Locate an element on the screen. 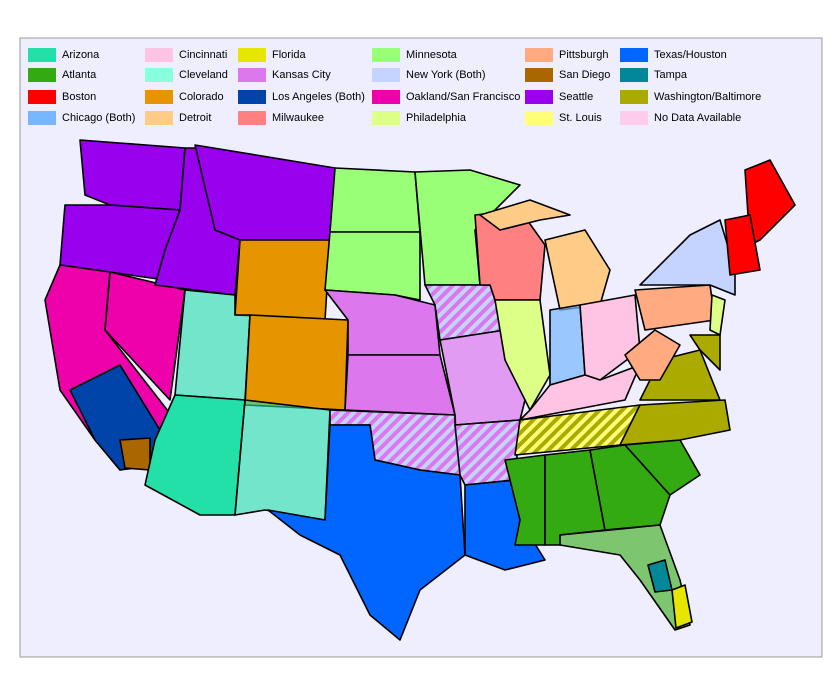 This screenshot has width=840, height=694. legend-label: Pittsburgh is located at coordinates (584, 55).